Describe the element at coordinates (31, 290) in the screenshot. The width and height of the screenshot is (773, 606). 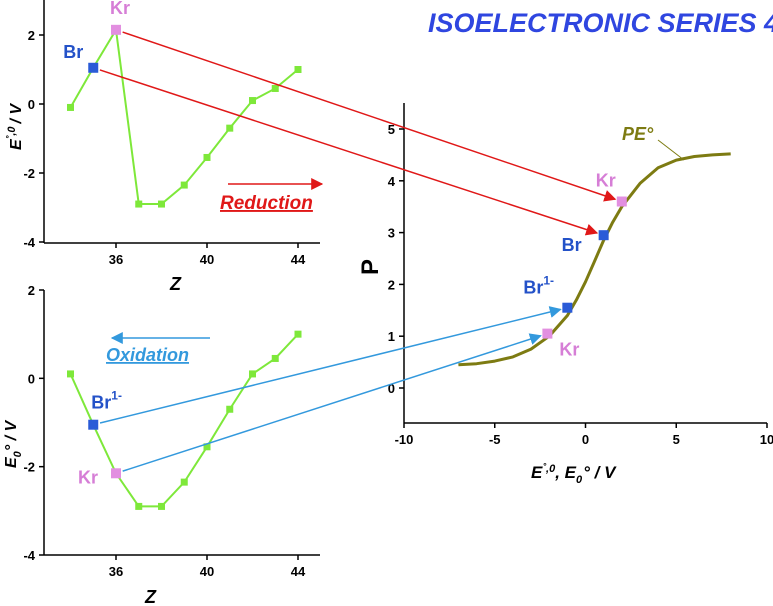
I see `oxidation-y-tick-label: 2` at that location.